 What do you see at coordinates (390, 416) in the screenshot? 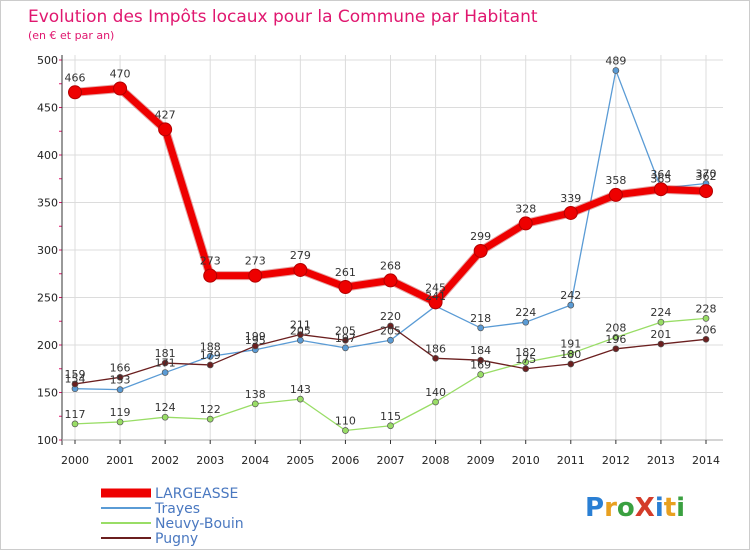
I see `data-label-neuvy-bouin: 115` at bounding box center [390, 416].